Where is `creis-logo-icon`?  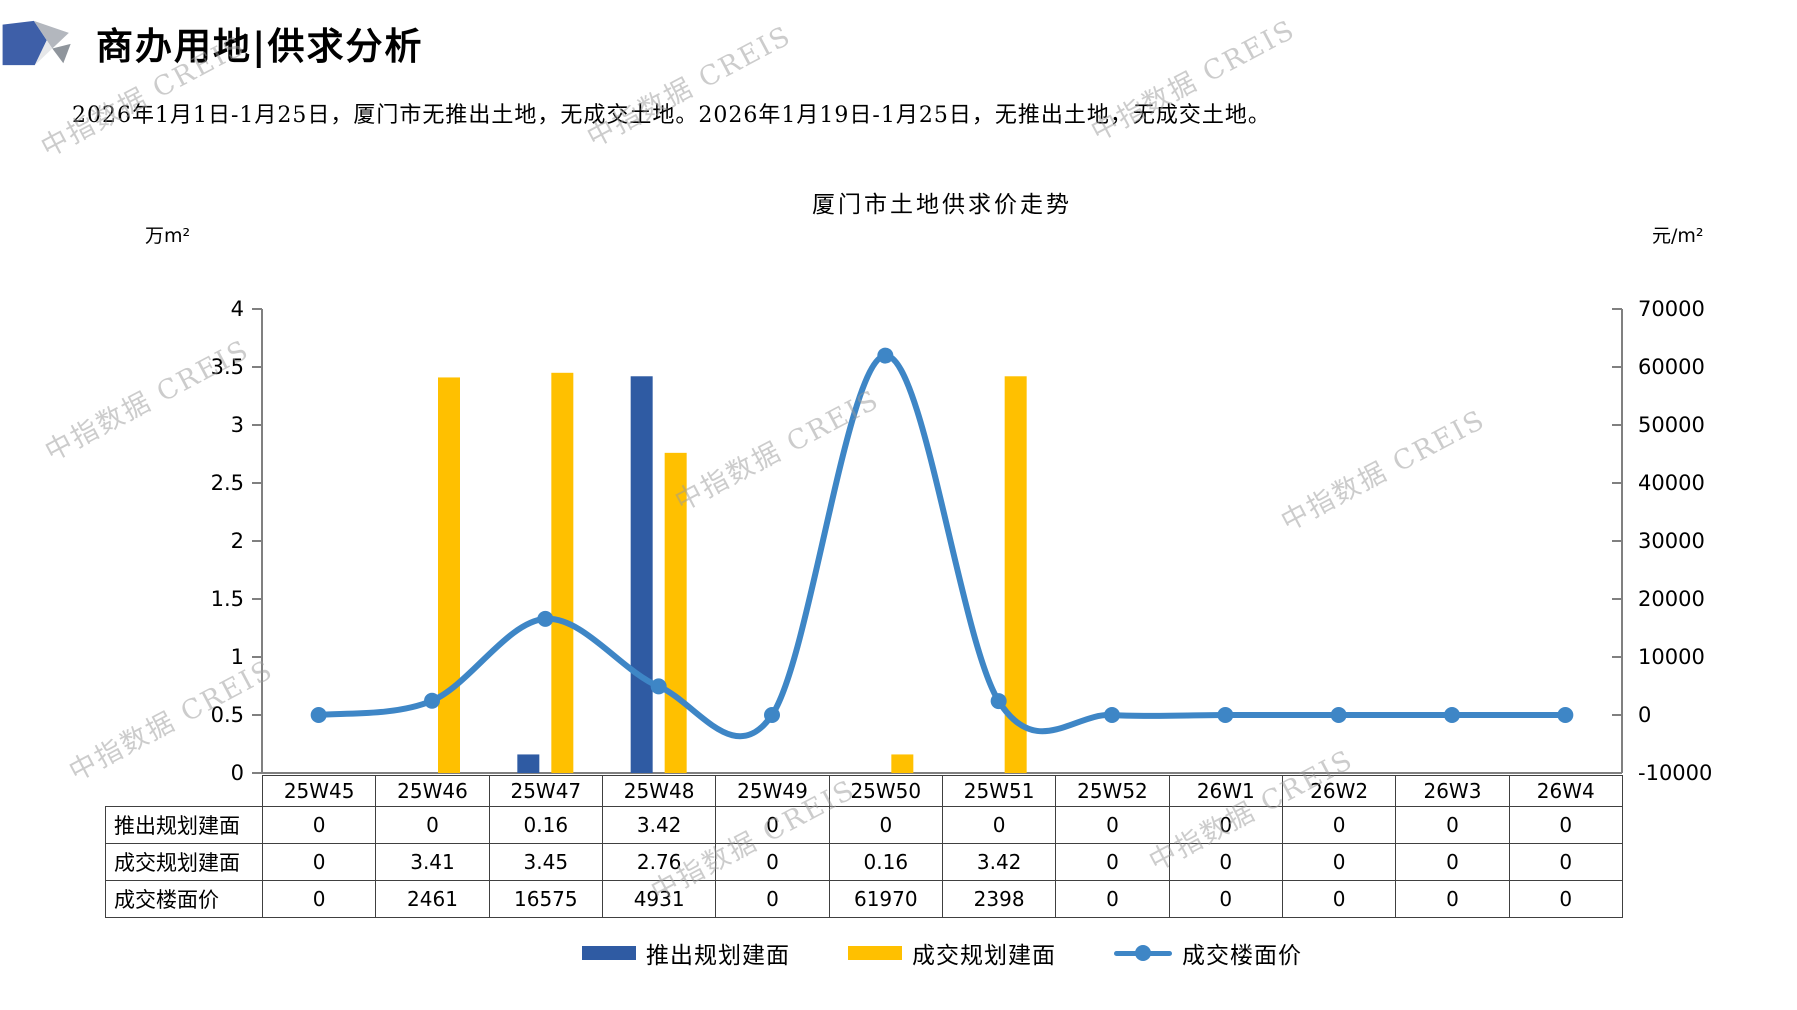 creis-logo-icon is located at coordinates (36, 43).